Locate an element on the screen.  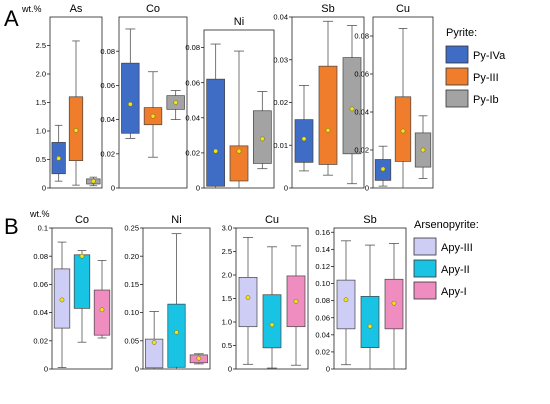
legend-arsenopyrite-title: Arsenopyrite: is located at coordinates (446, 225).